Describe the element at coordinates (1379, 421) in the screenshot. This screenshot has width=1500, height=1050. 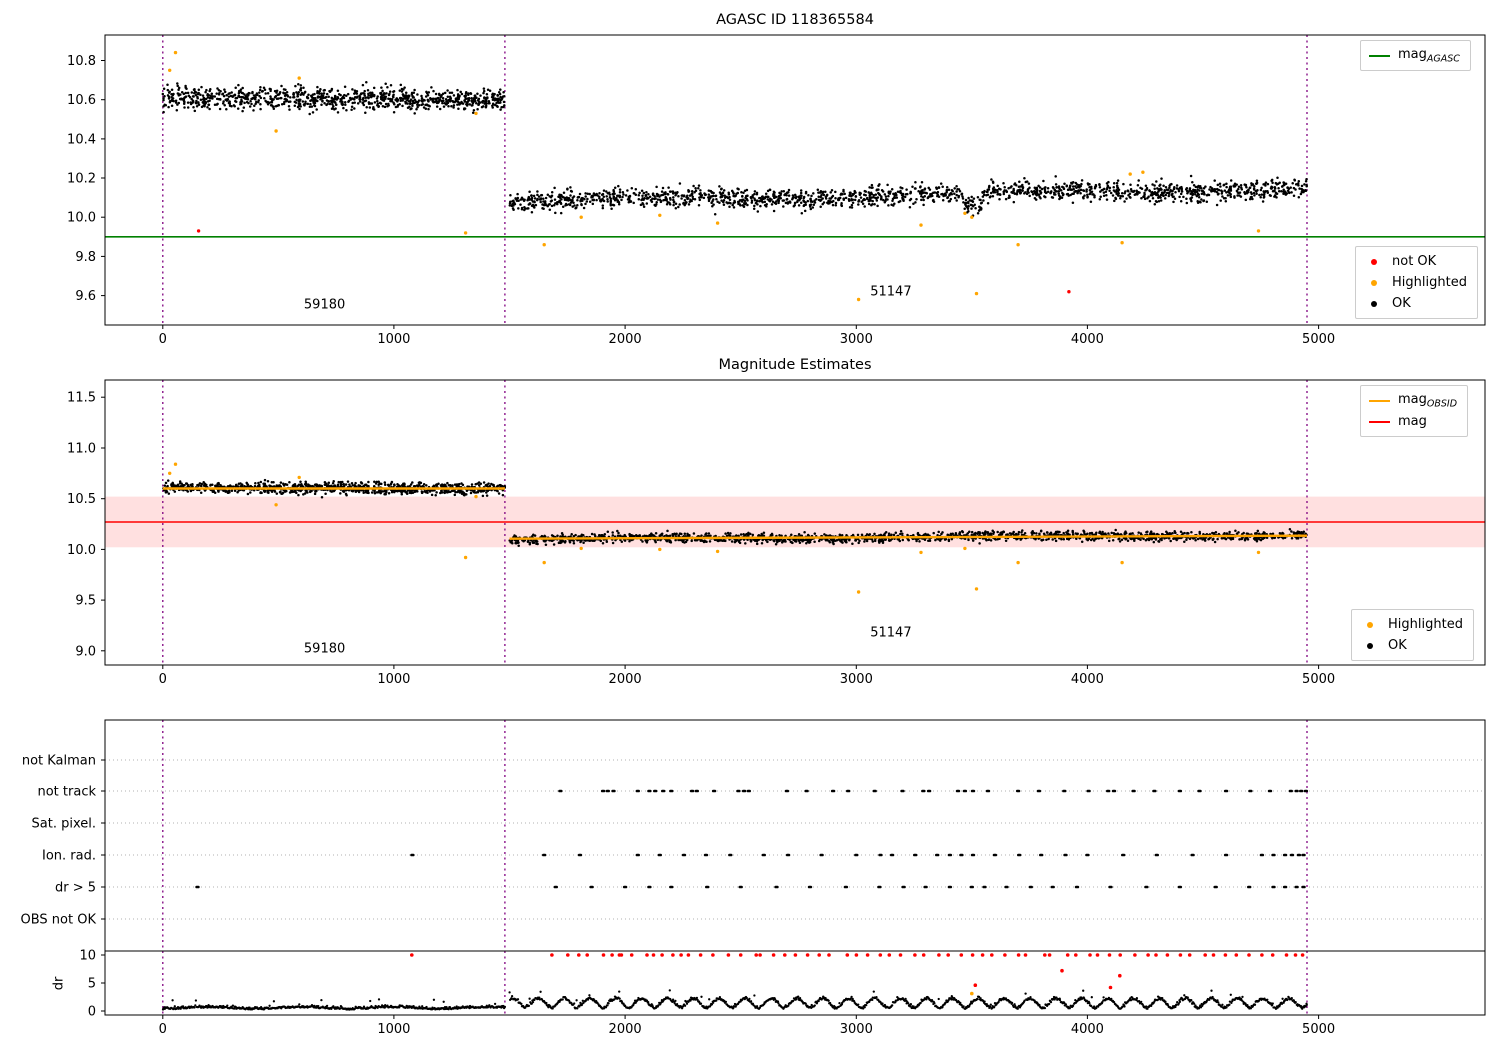
I see `red-line-swatch` at that location.